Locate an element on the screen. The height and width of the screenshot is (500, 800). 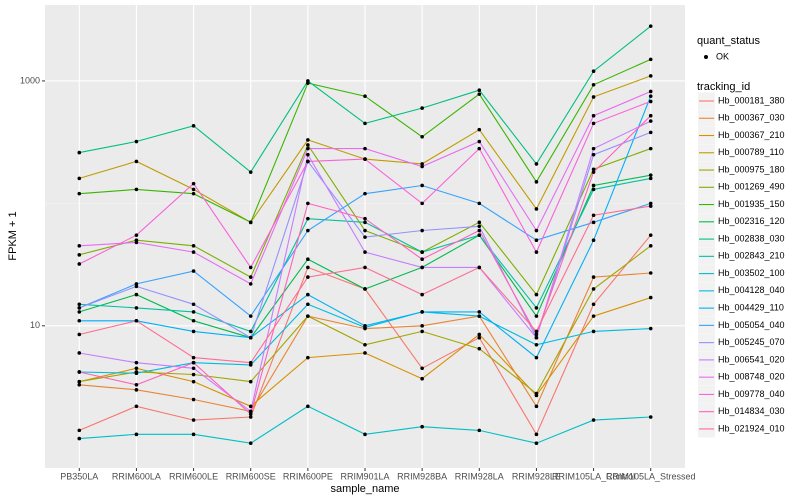
point-legend-key is located at coordinates (706, 57).